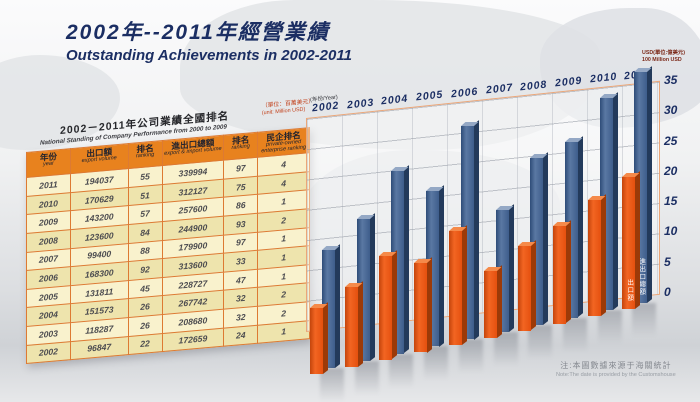 This screenshot has width=700, height=402. I want to click on year-label: 2006, so click(464, 93).